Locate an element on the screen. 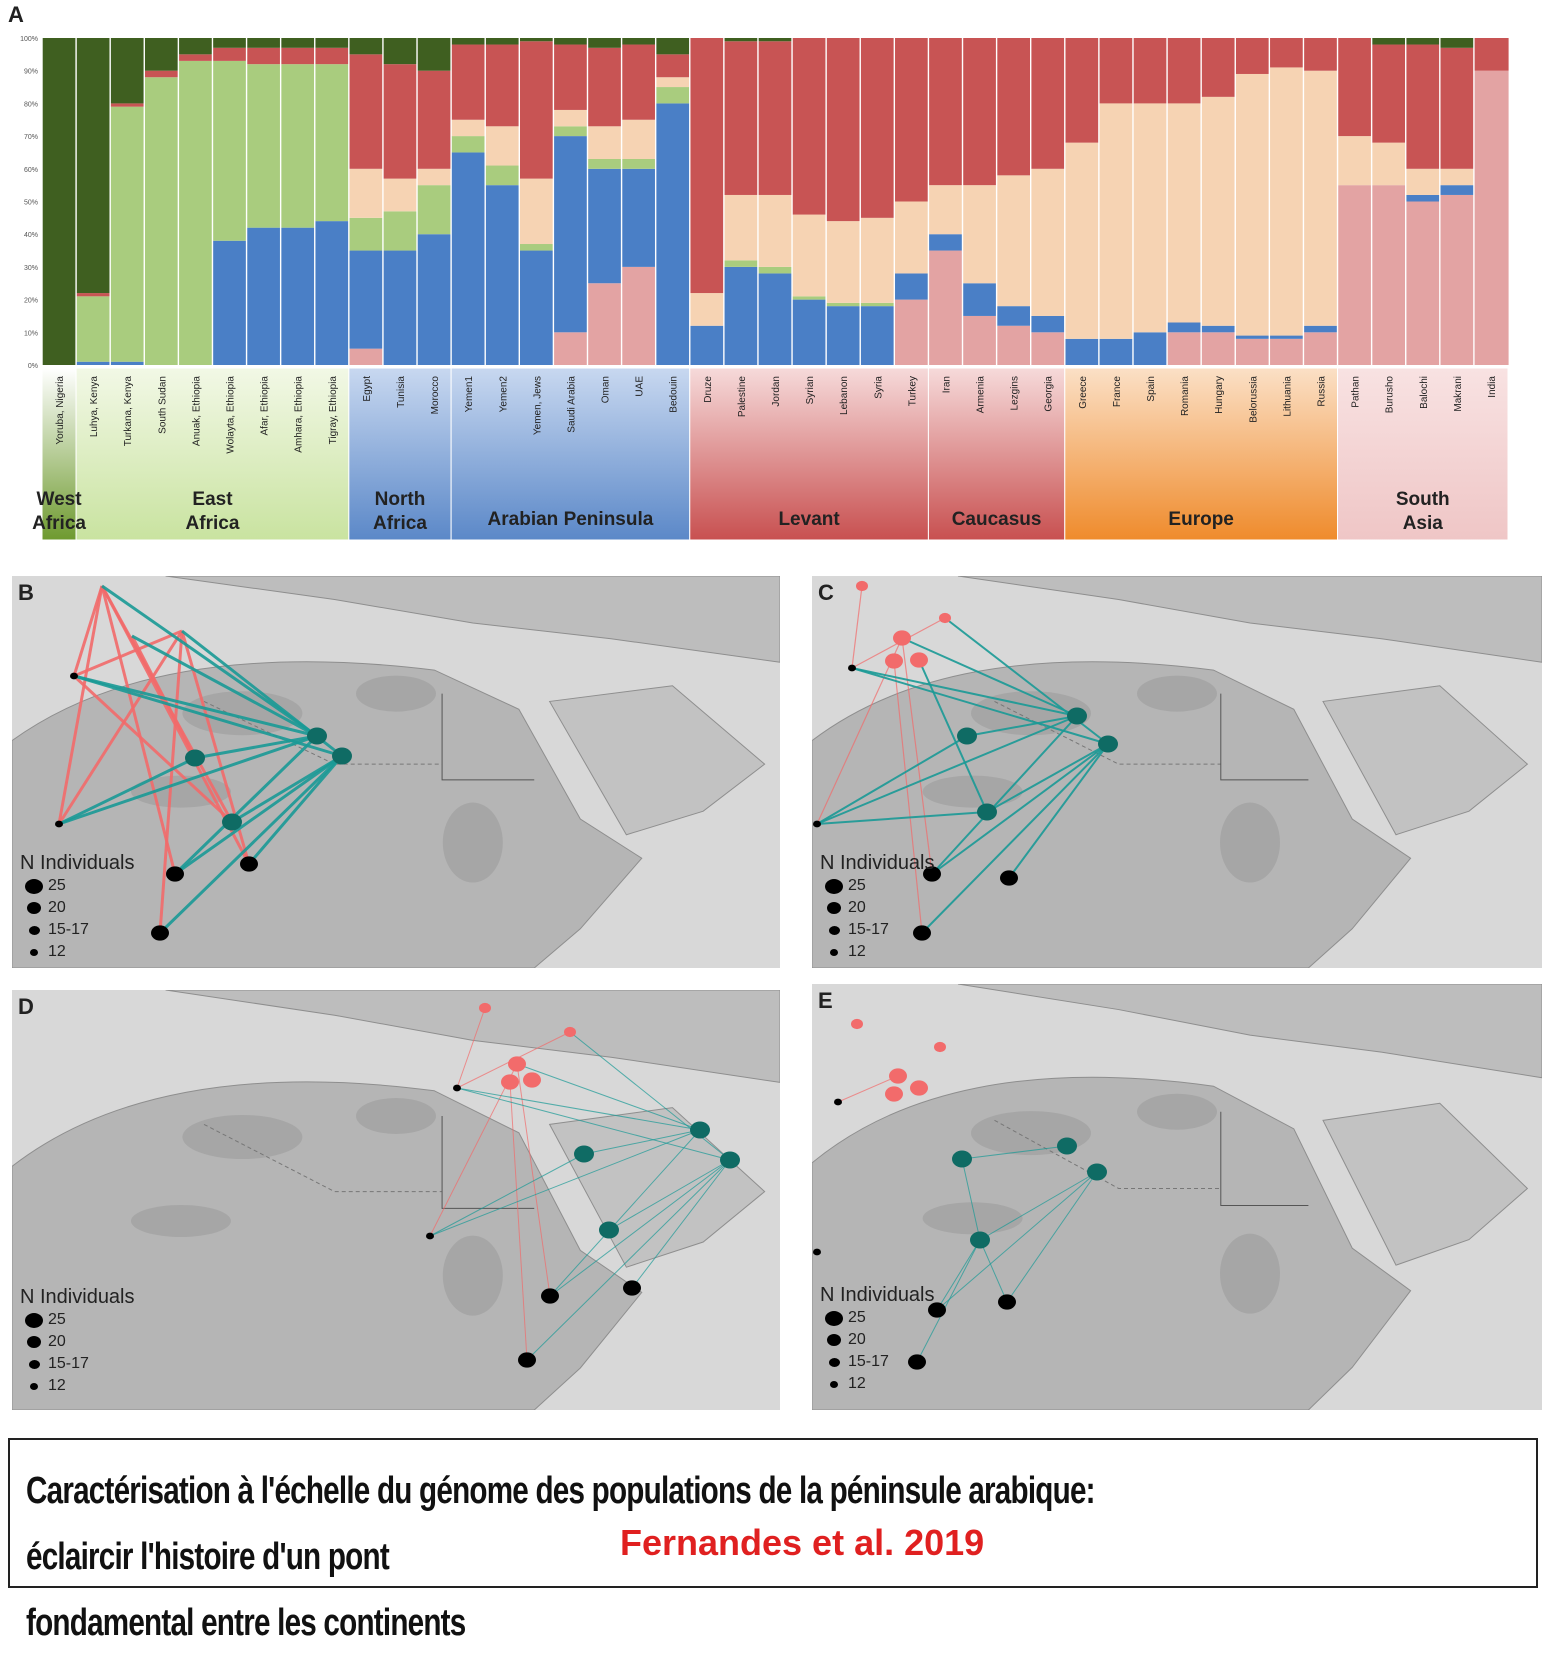 Image resolution: width=1555 pixels, height=1656 pixels. population-label: UAE is located at coordinates (640, 386).